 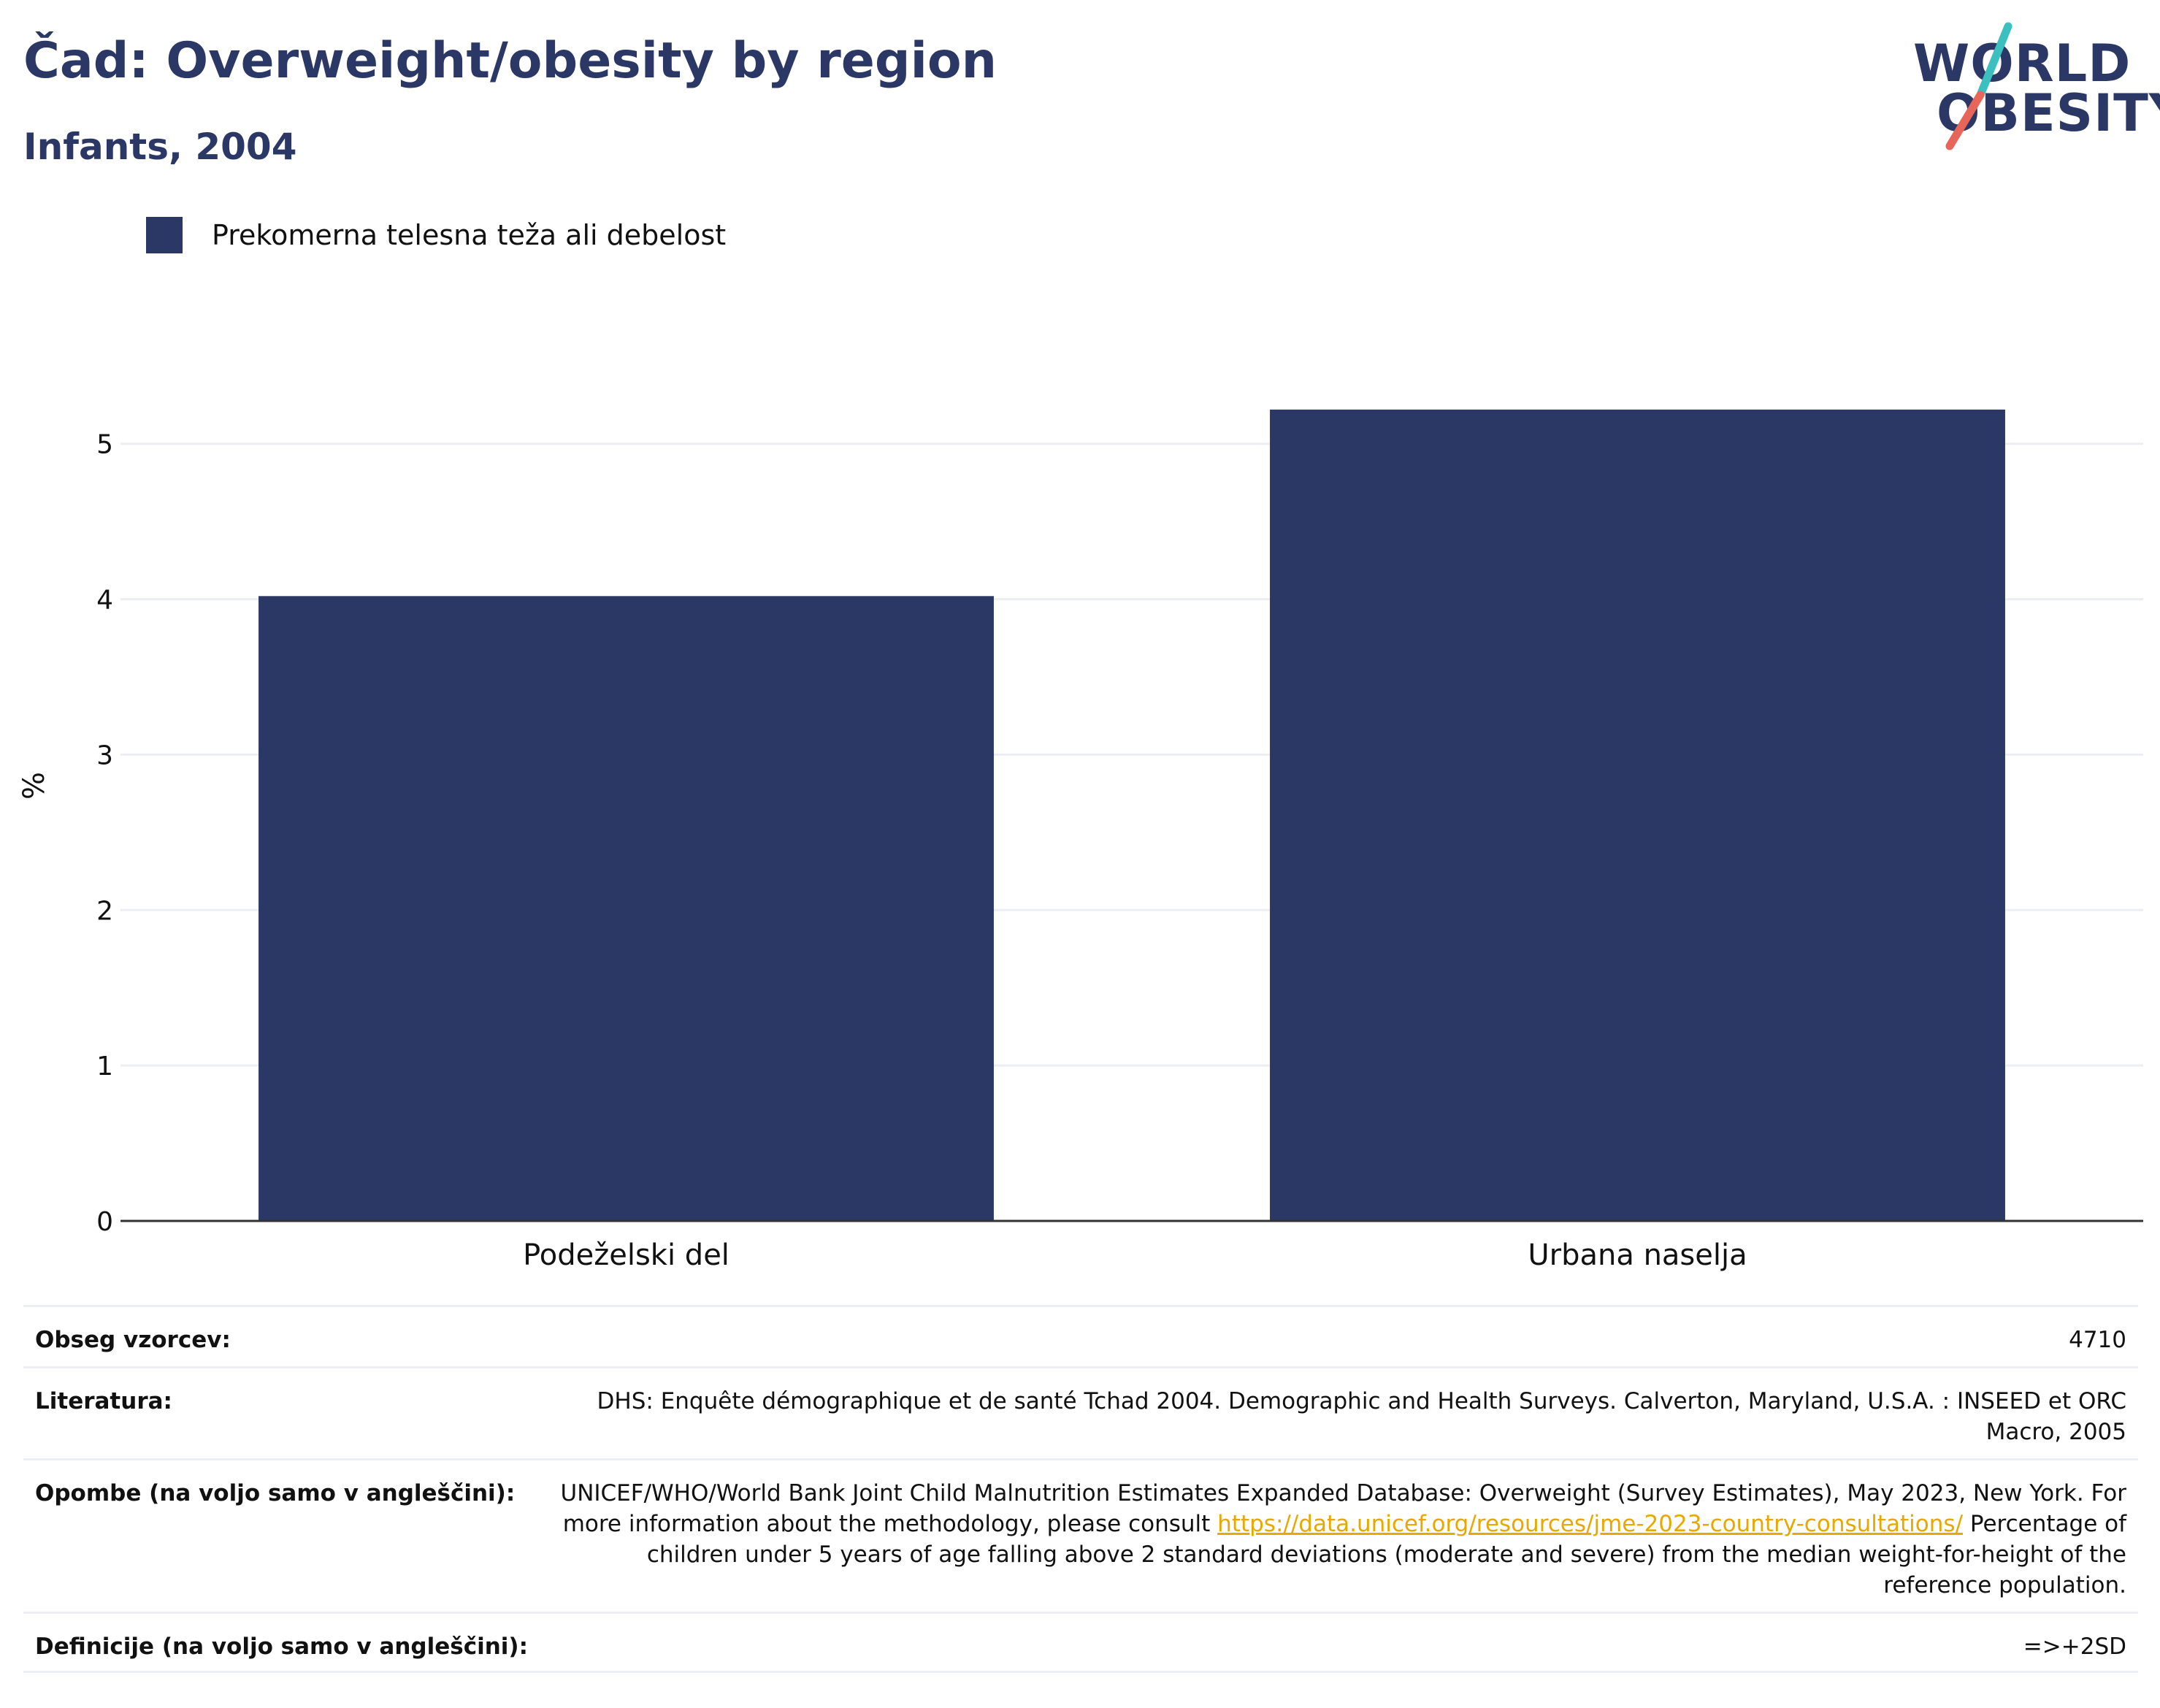 I want to click on chart-legend: Prekomerna telesna teža ali debelost, so click(x=436, y=235).